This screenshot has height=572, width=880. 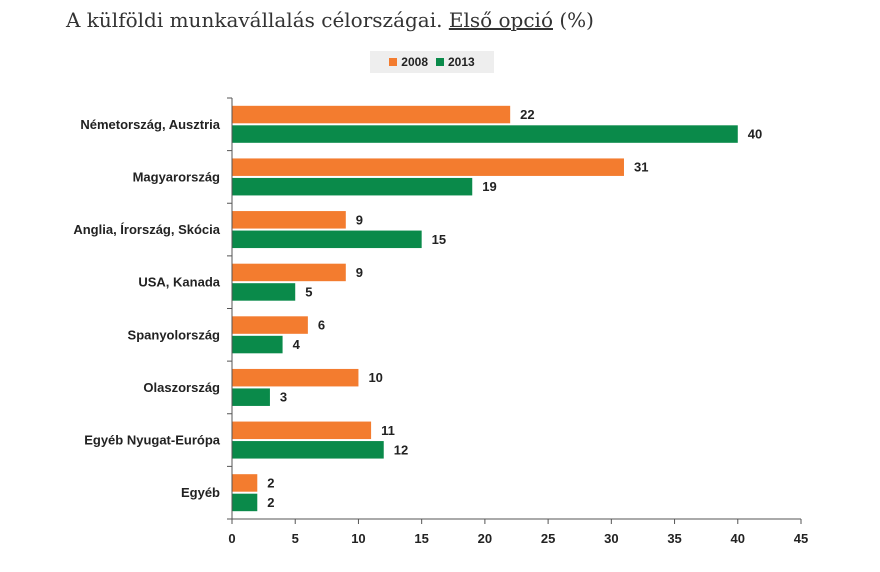 What do you see at coordinates (421, 538) in the screenshot?
I see `x-tick-label: 15` at bounding box center [421, 538].